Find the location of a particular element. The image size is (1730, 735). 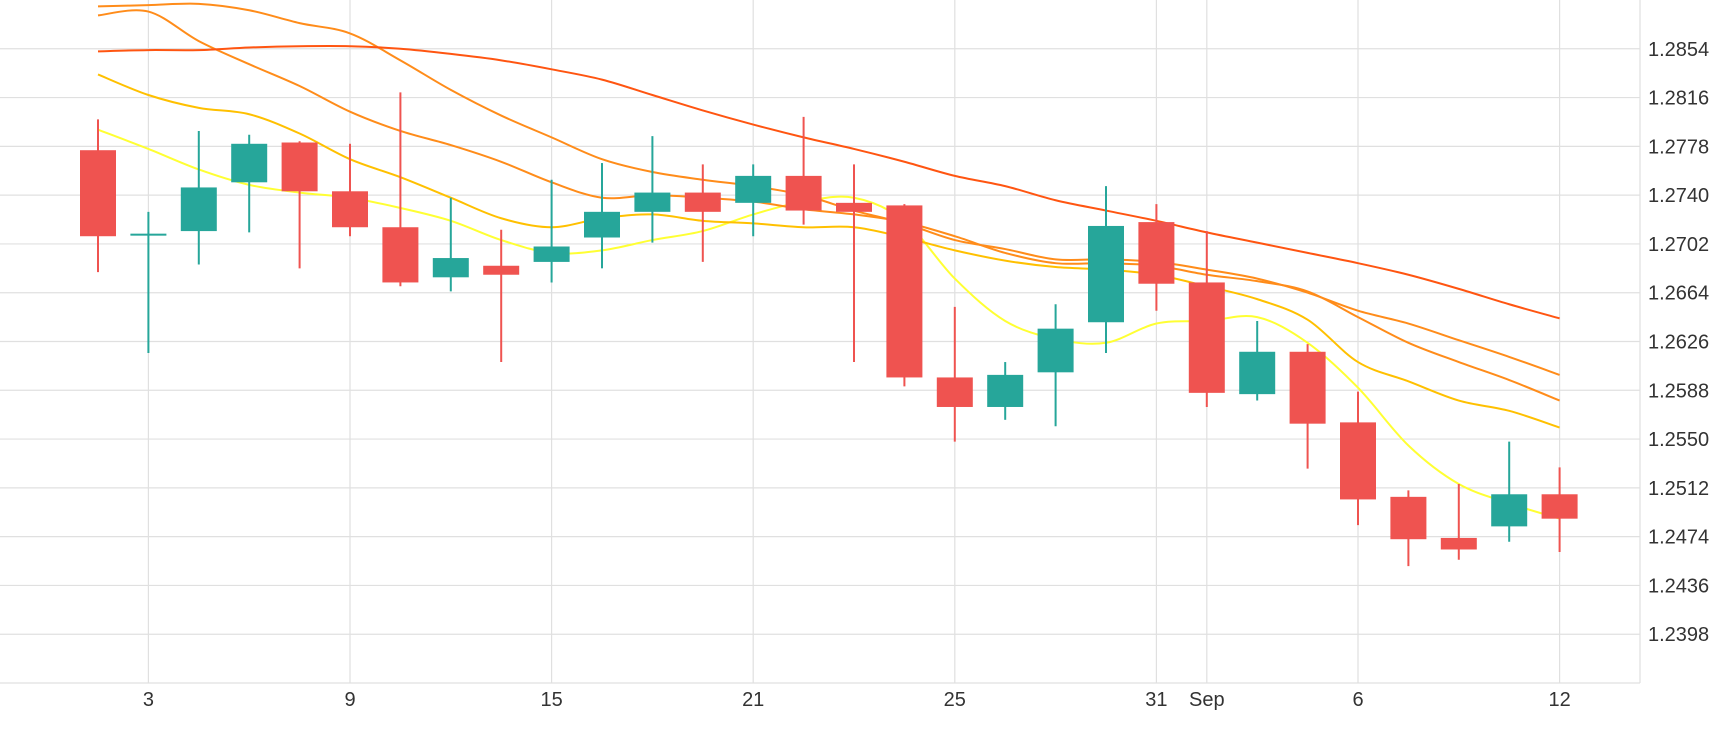

y-tick-label: 1.2588 is located at coordinates (1678, 391).